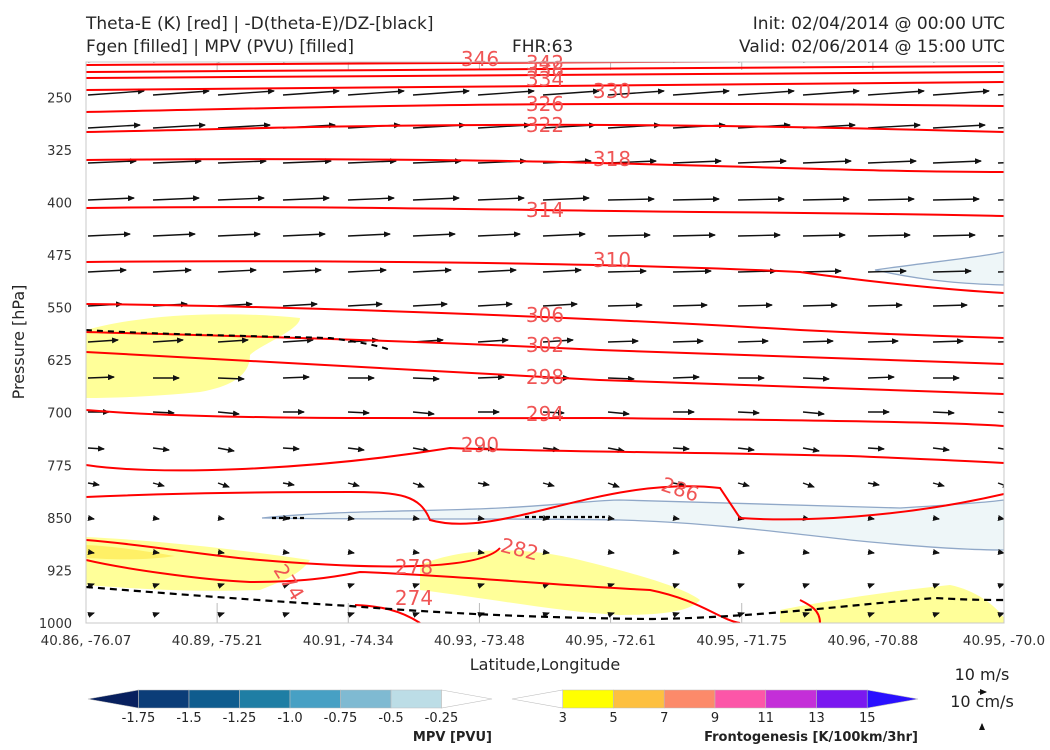 Image resolution: width=1050 pixels, height=750 pixels. I want to click on y-axis-ticks: 250 325 400 475 550 625 700 775 850 925 1000, so click(55, 361).